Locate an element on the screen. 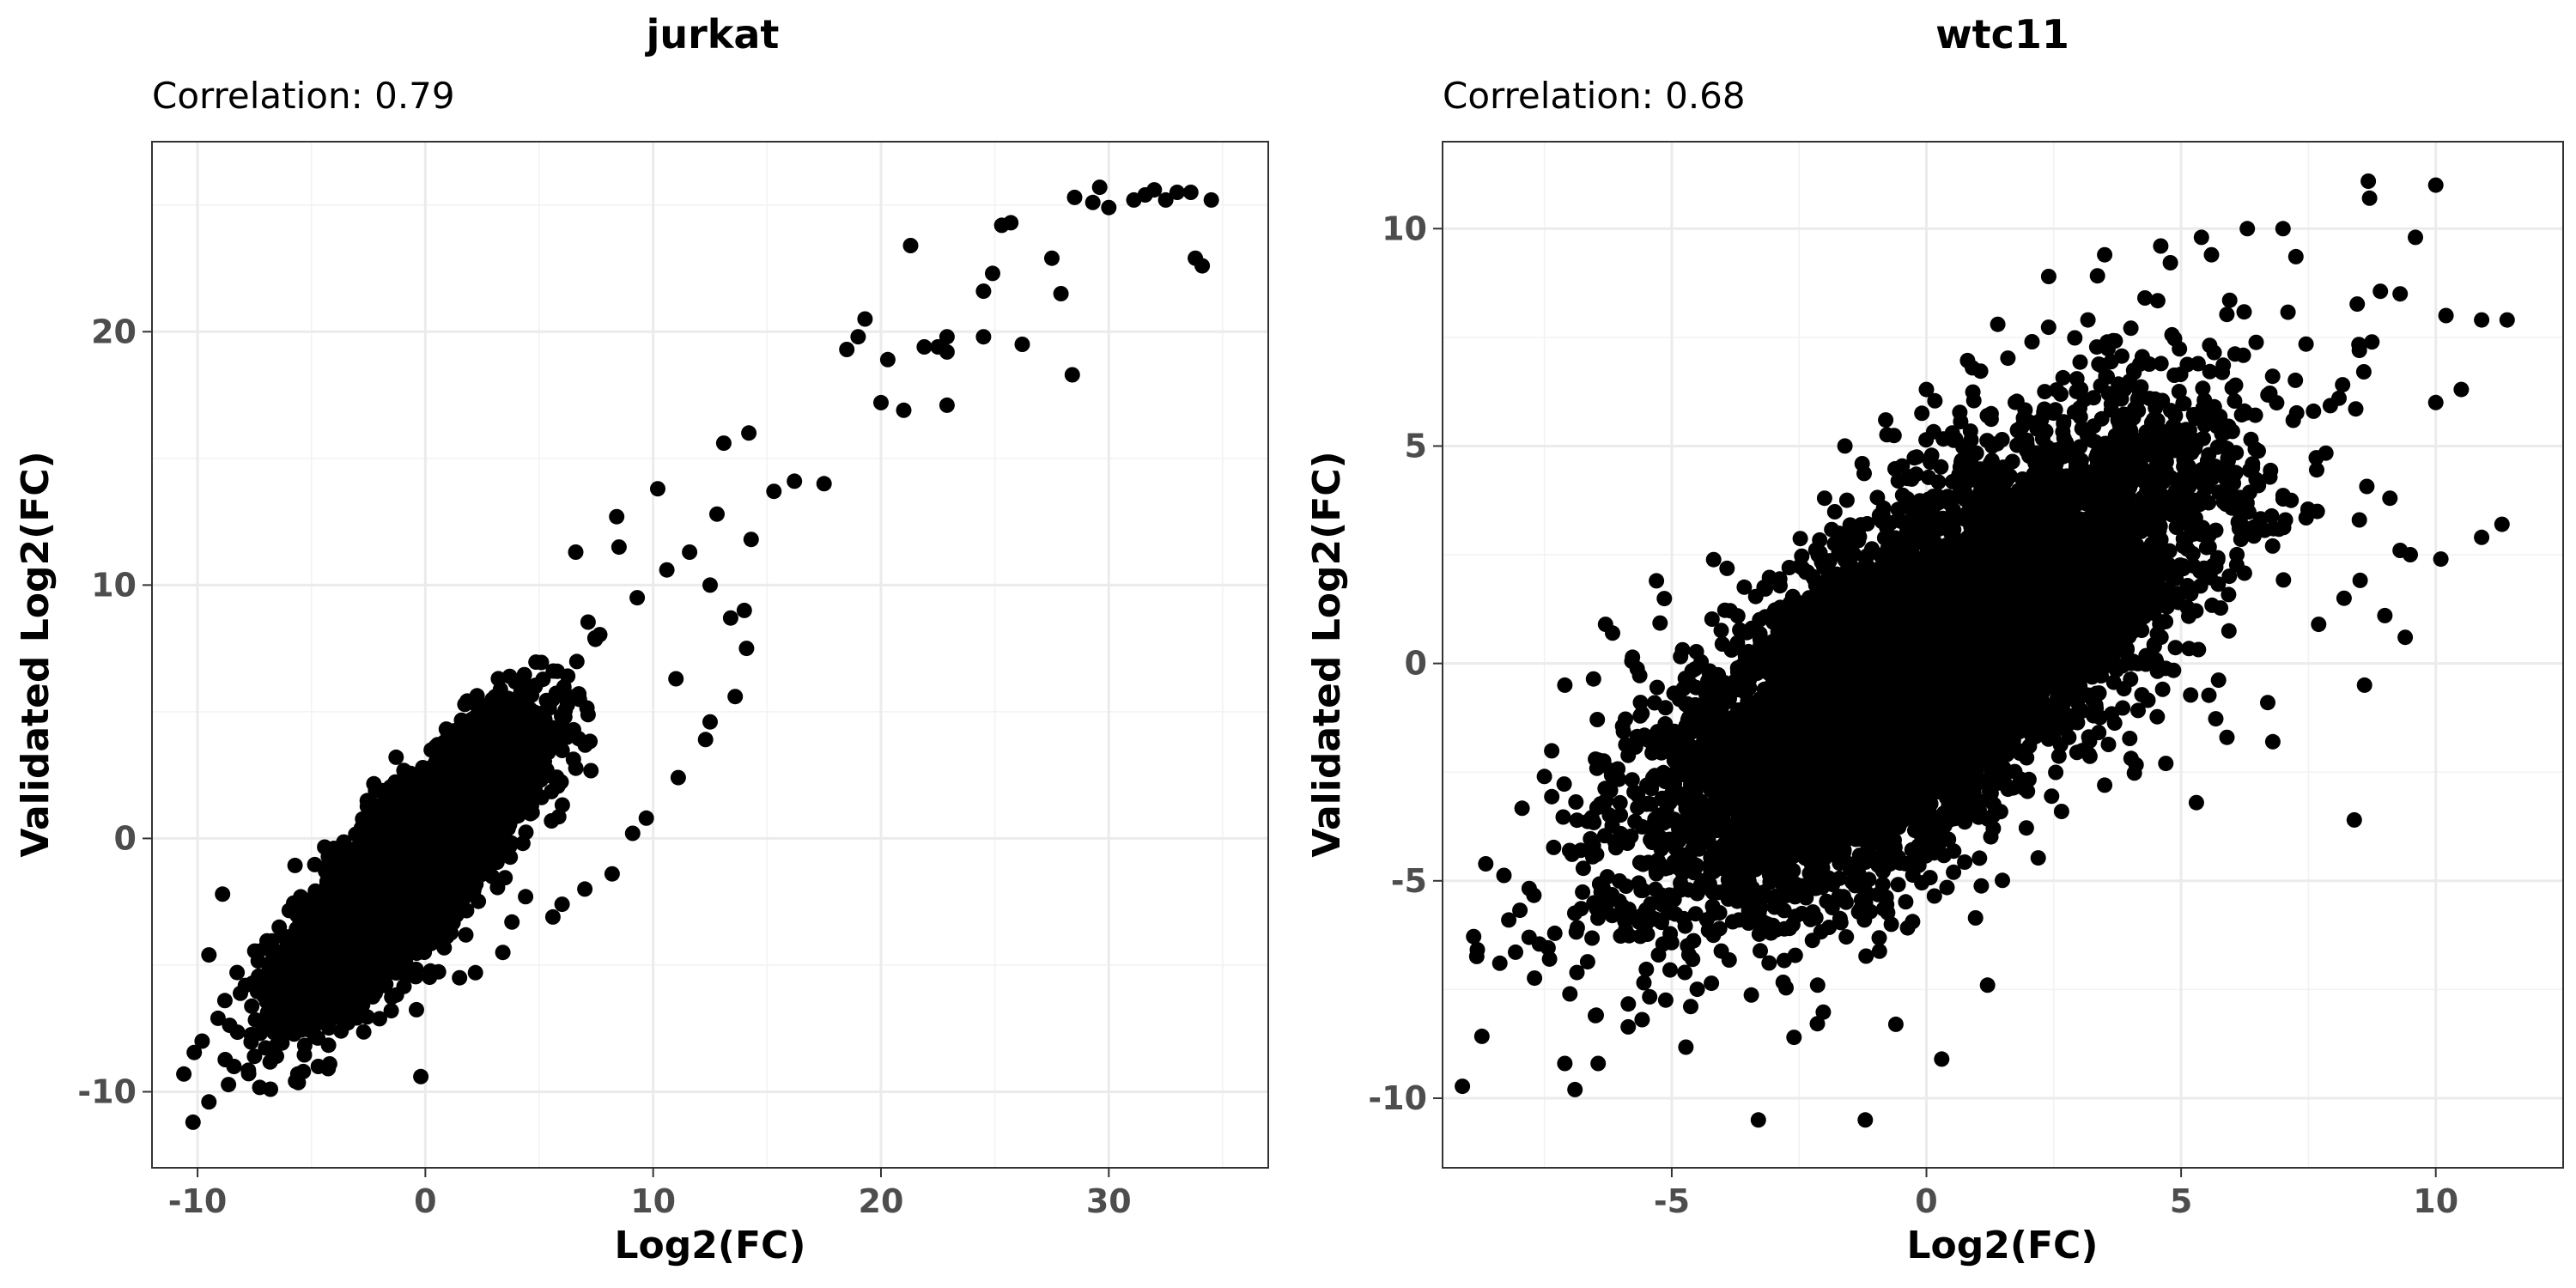 The image size is (2576, 1288). panel-subtitle: Correlation: 0.79 is located at coordinates (303, 96).